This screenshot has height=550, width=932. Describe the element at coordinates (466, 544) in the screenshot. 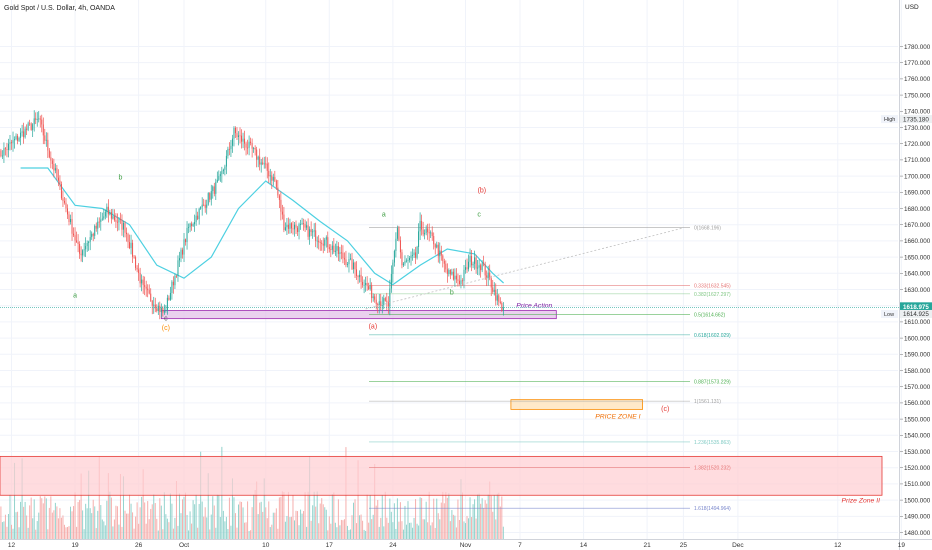

I see `time-axis: 12 19 26 Oct 10 17 24 Nov 7 14 21 25 Dec 12 19` at that location.